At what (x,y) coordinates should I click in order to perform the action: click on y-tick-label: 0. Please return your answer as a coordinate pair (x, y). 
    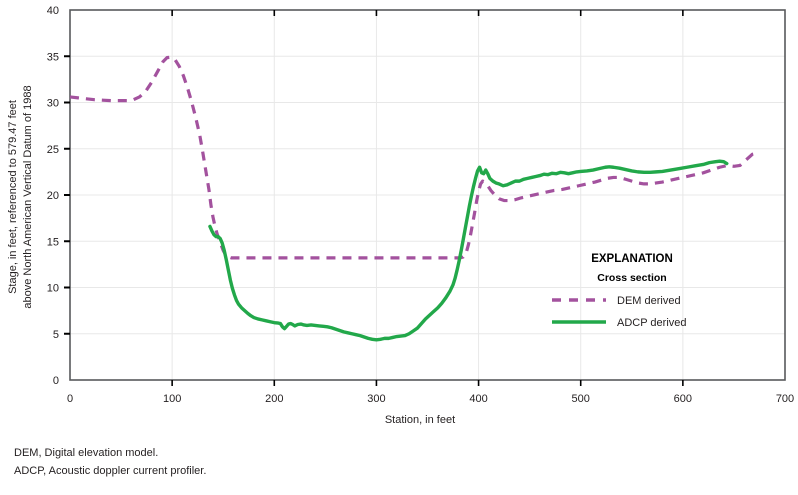
    Looking at the image, I should click on (56, 381).